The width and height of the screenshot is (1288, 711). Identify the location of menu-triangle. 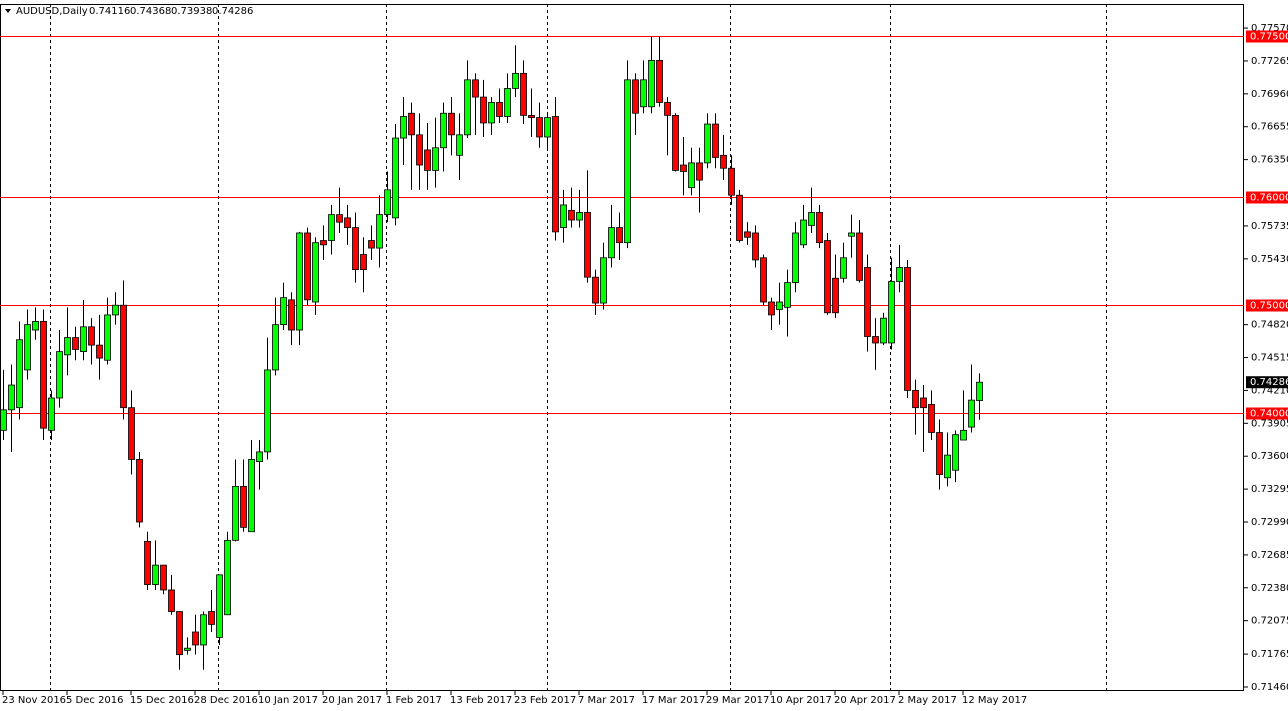
(8, 11).